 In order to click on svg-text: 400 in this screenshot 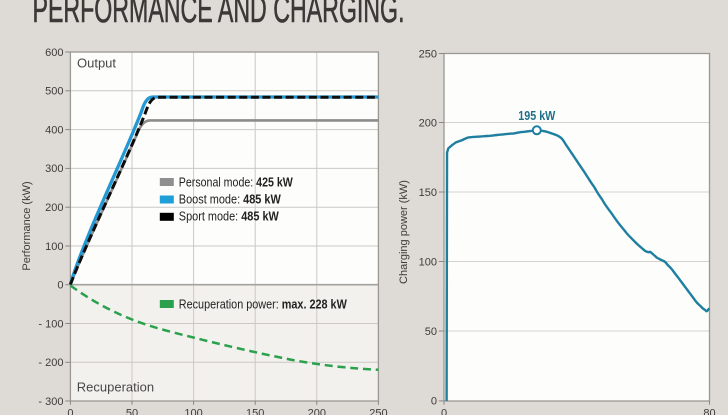, I will do `click(54, 130)`.